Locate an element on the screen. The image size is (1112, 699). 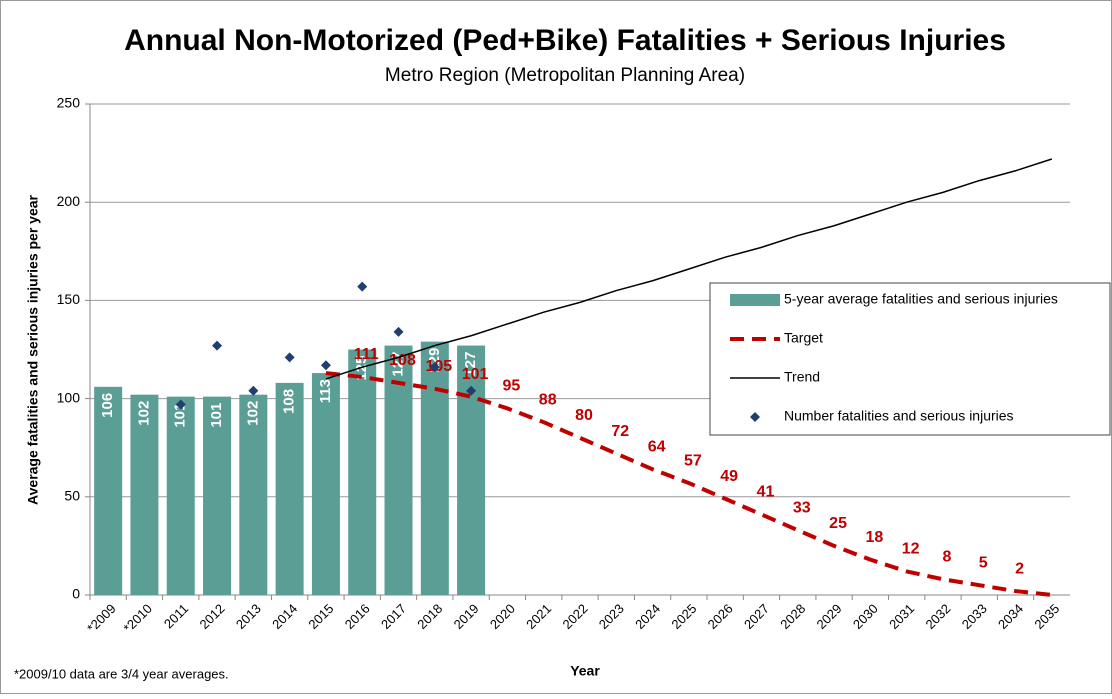
data-label: 8 is located at coordinates (947, 557).